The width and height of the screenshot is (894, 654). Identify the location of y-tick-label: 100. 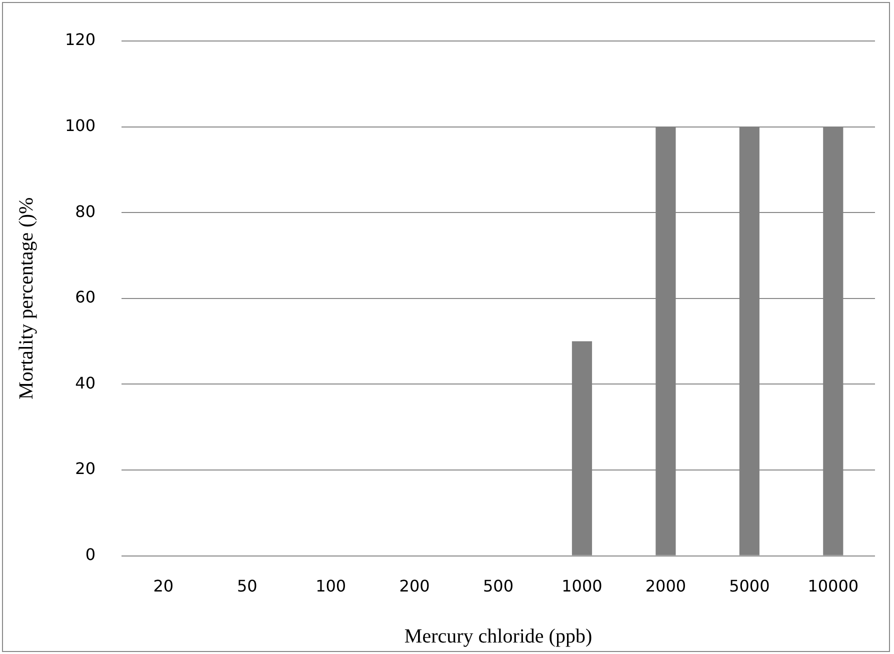
(80, 125).